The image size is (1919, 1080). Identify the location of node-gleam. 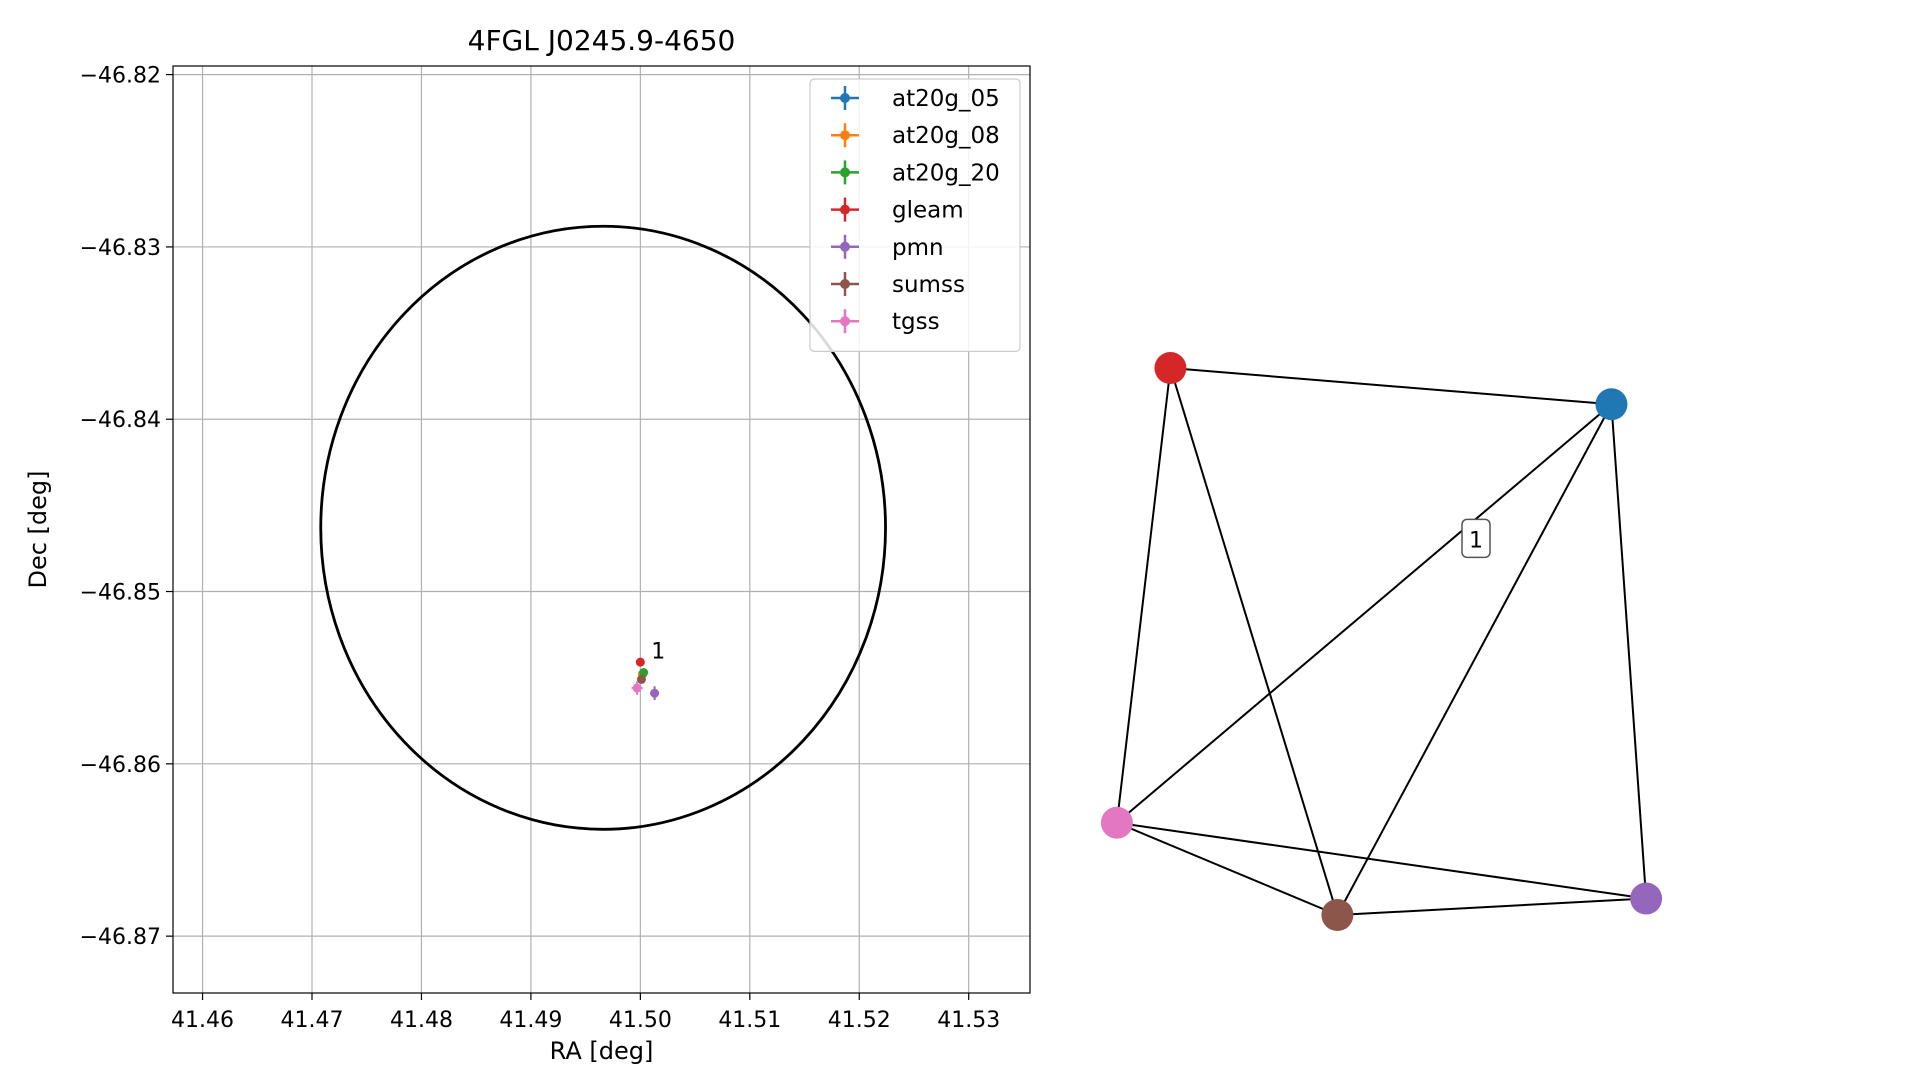
(1170, 368).